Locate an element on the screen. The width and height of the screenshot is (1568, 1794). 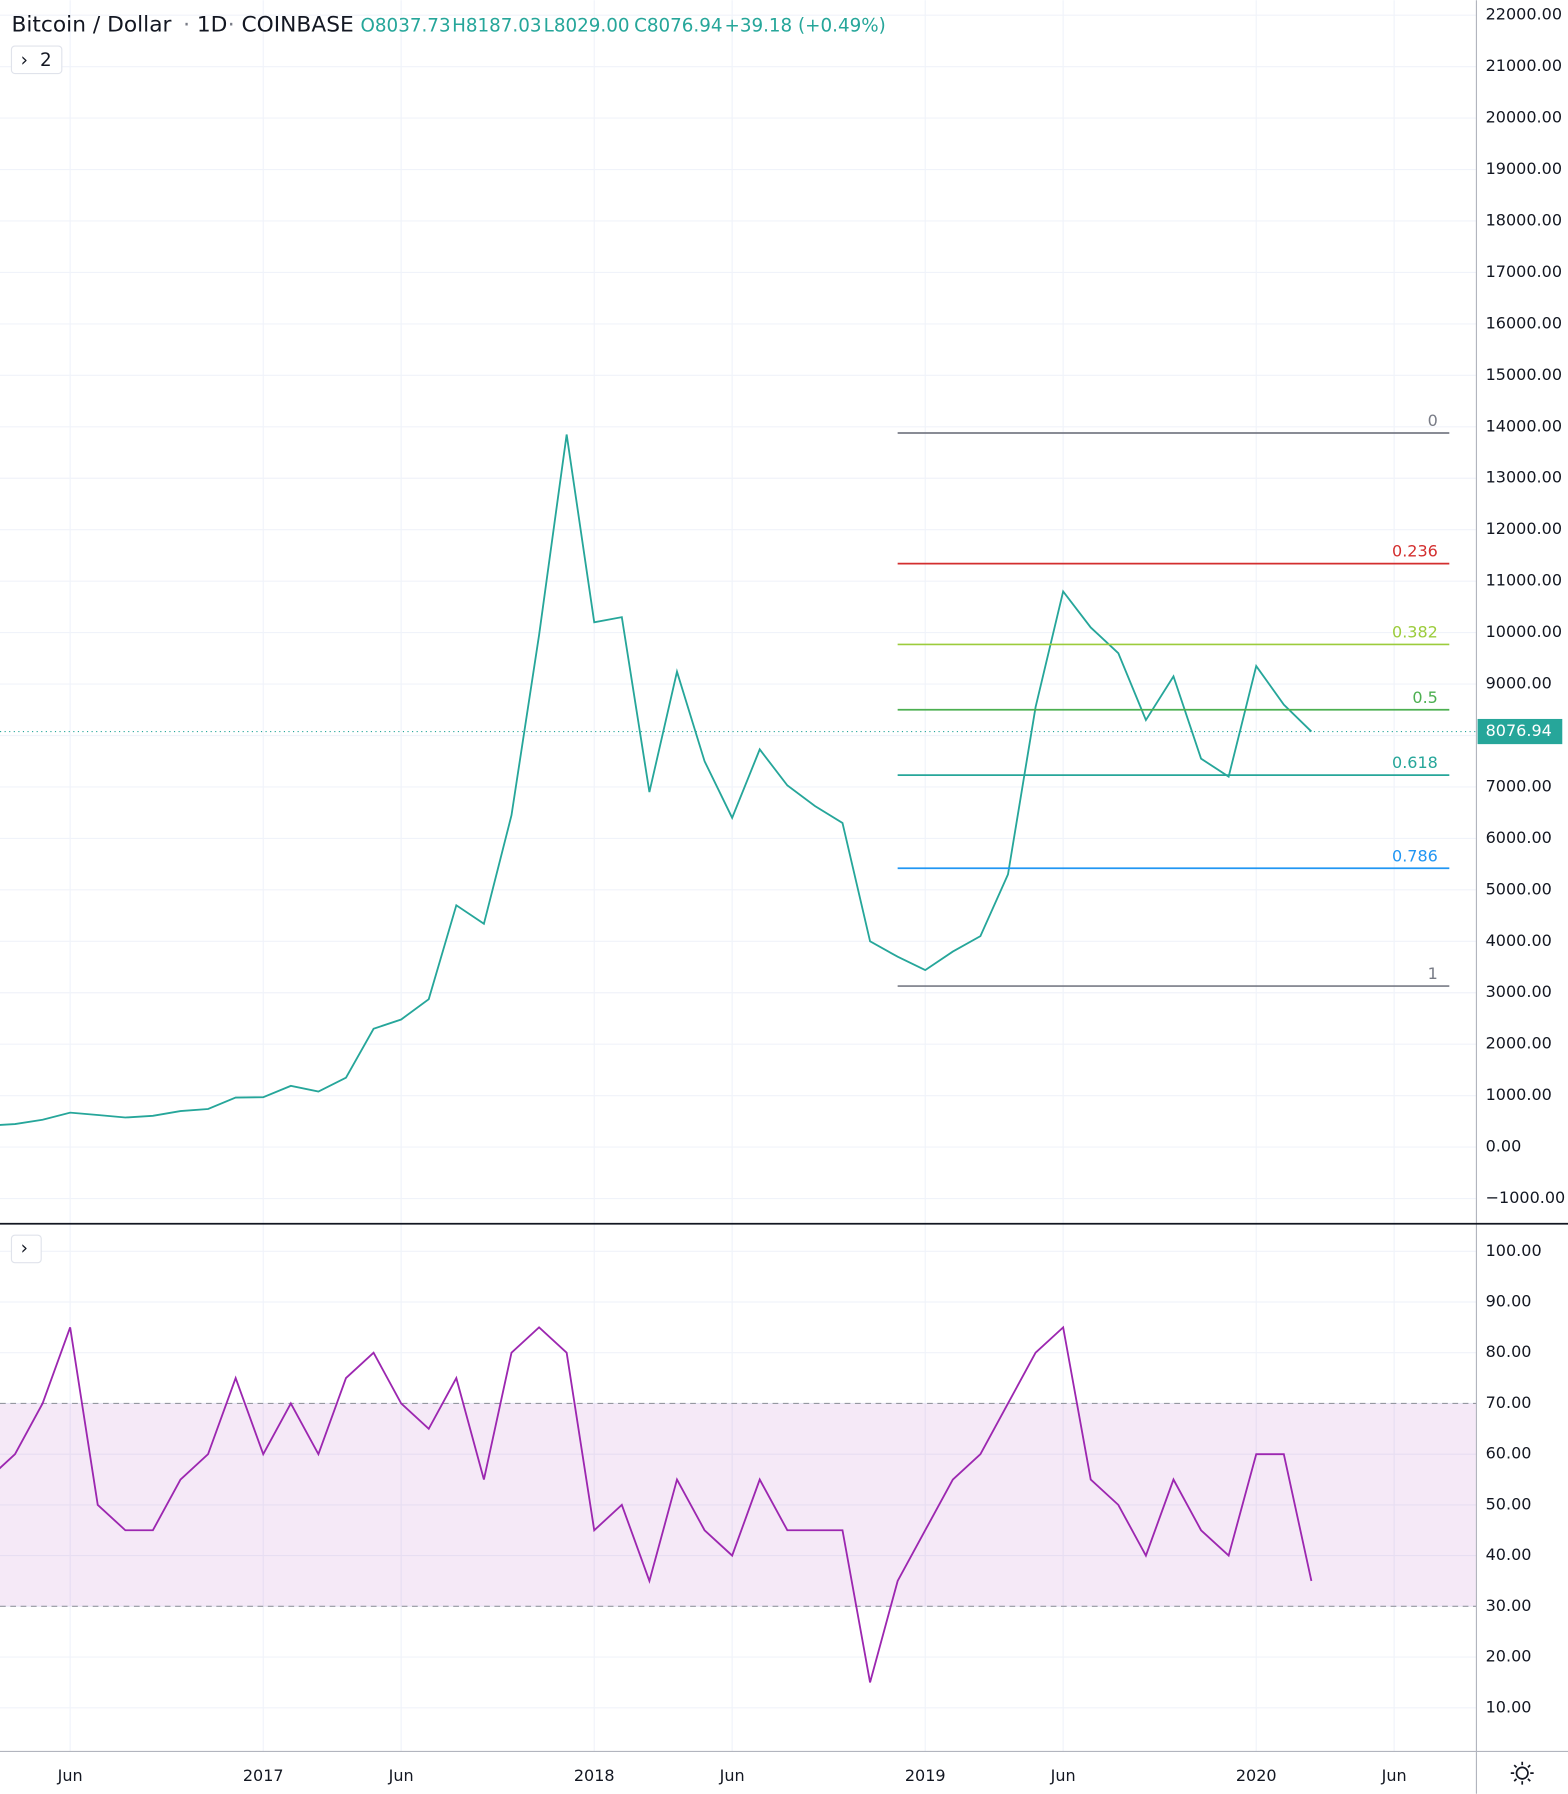
fib-label: 0.618 is located at coordinates (1415, 762).